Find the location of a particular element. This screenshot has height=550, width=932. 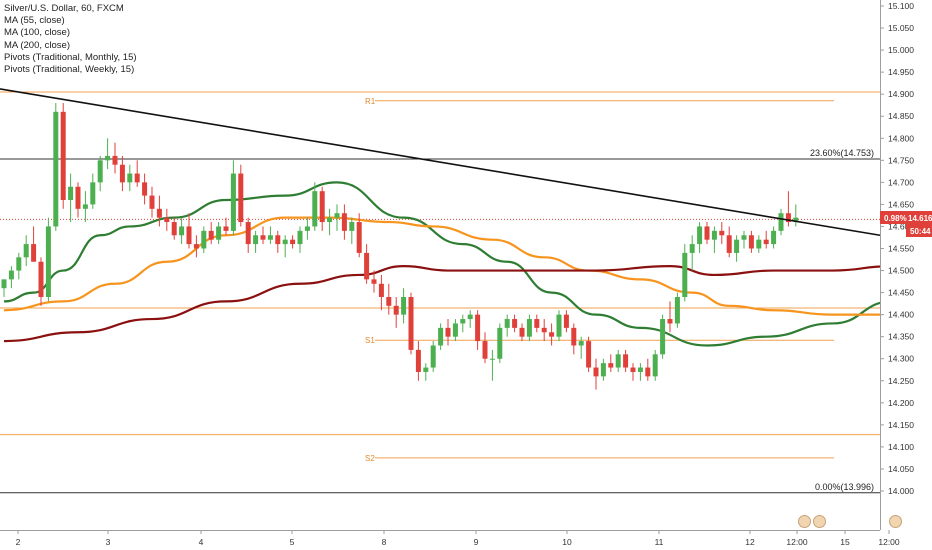

y-tick-label: 14.300 is located at coordinates (901, 359).